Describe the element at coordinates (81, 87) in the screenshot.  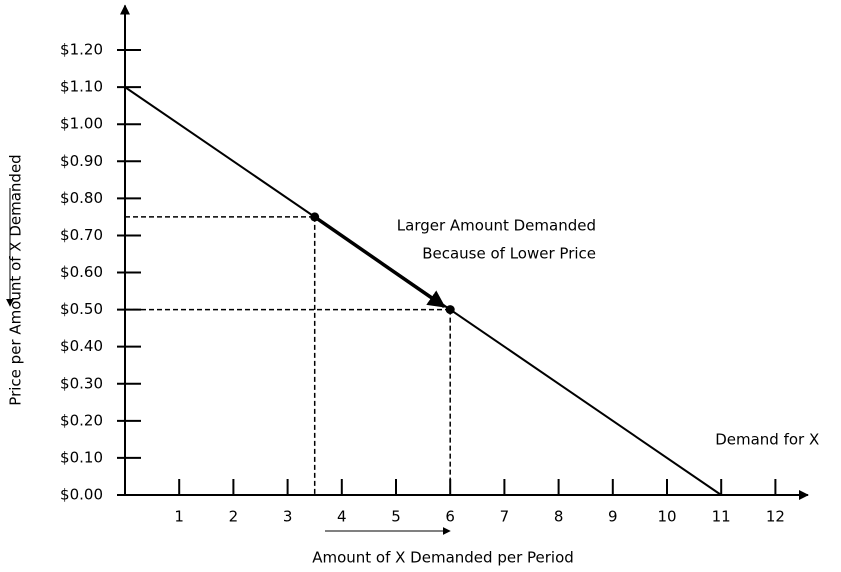
I see `y-tick-label: $1.10` at that location.